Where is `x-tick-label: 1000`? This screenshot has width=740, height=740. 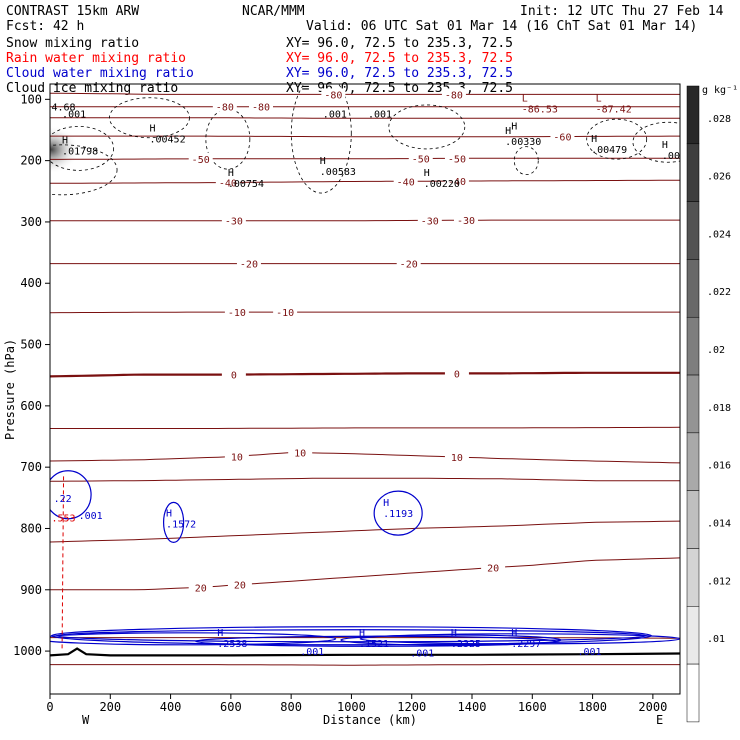
x-tick-label: 1000 is located at coordinates (351, 707).